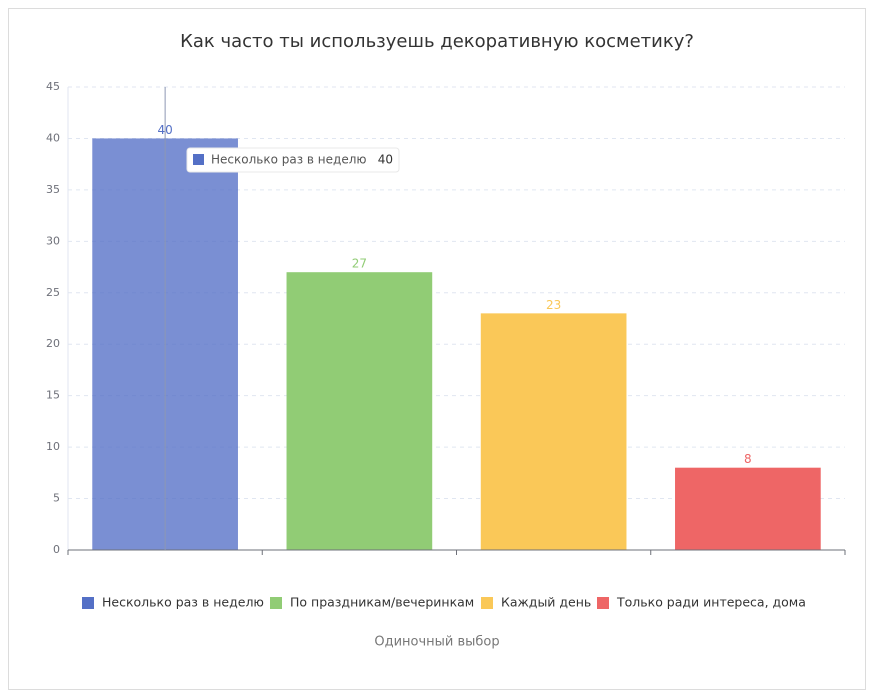 The width and height of the screenshot is (872, 700). Describe the element at coordinates (53, 137) in the screenshot. I see `y-tick-label: 40` at that location.